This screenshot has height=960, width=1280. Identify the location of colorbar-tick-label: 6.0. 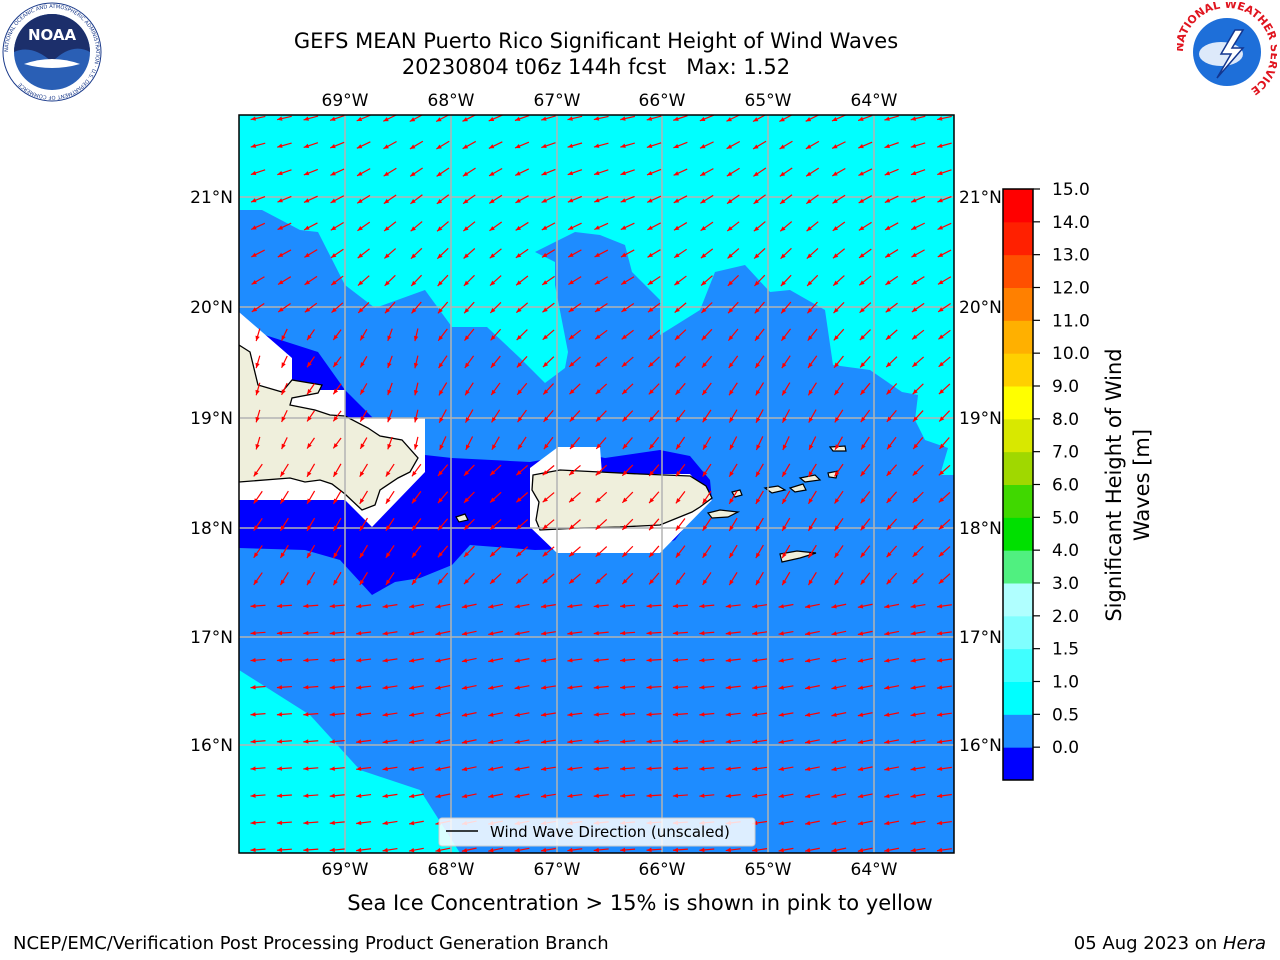
(1065, 486).